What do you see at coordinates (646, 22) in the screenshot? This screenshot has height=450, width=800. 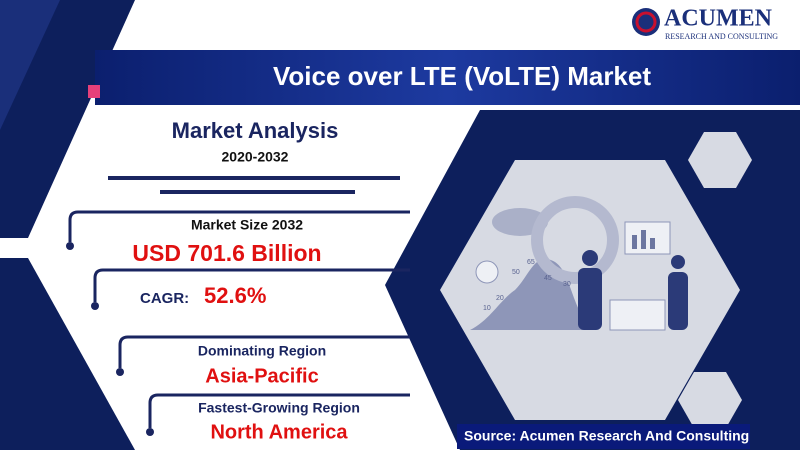 I see `logo-ring` at bounding box center [646, 22].